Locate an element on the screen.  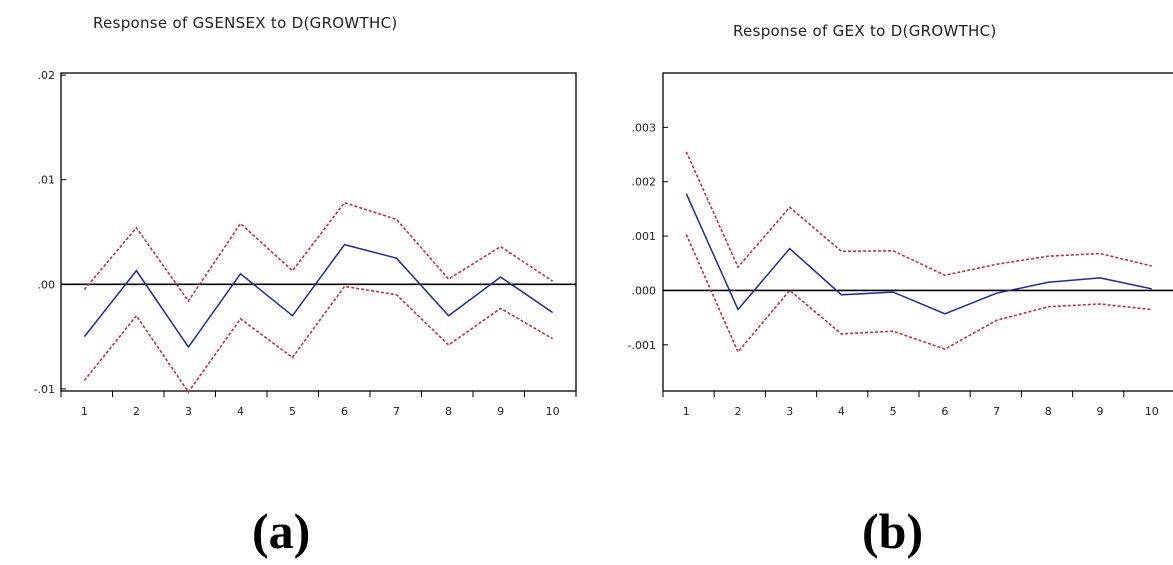
panel-label-a: (a) is located at coordinates (281, 531).